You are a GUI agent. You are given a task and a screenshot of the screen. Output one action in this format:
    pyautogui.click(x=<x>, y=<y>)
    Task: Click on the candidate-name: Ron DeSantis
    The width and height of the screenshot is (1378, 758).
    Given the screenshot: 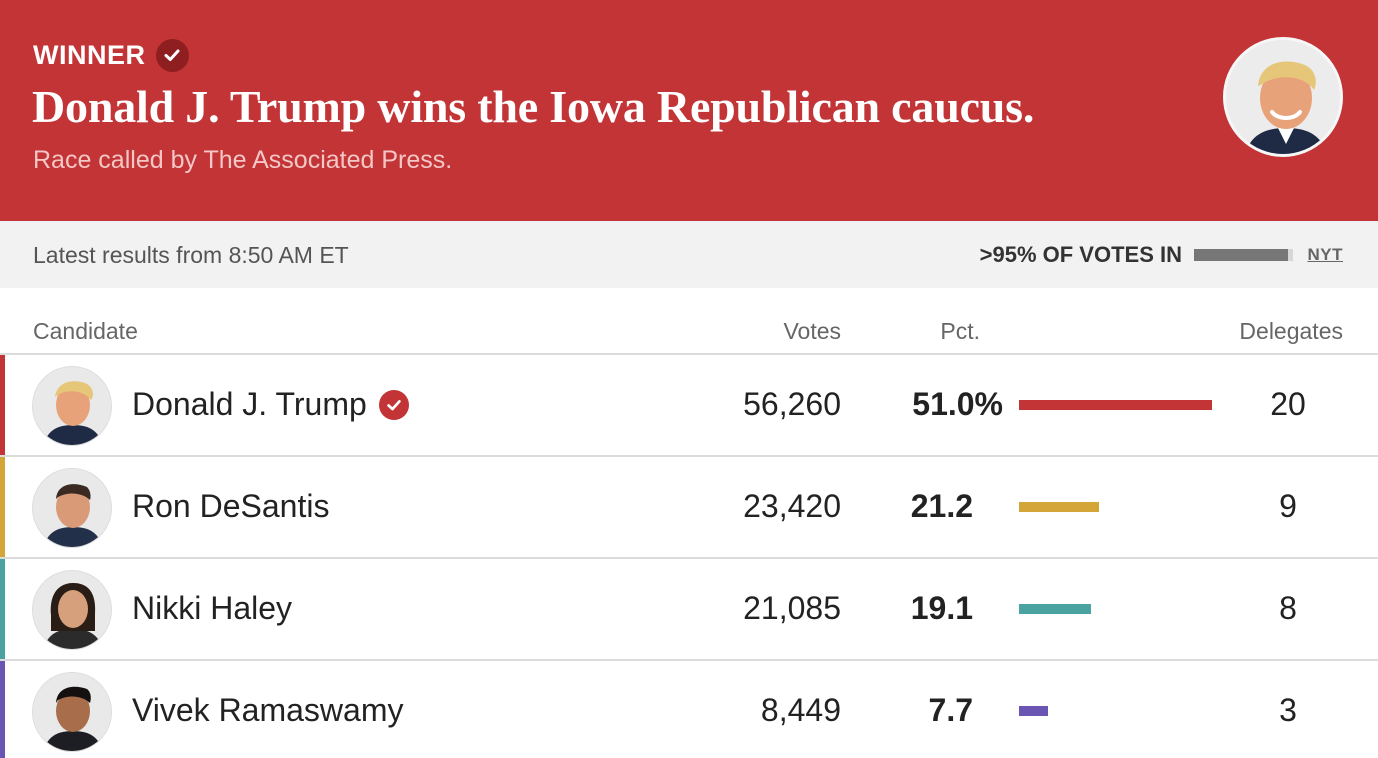 What is the action you would take?
    pyautogui.click(x=230, y=506)
    